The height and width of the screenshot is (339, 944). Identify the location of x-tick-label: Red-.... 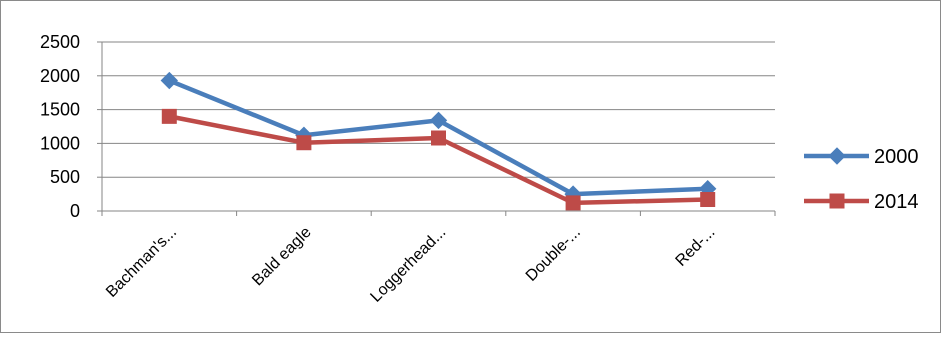
(696, 247).